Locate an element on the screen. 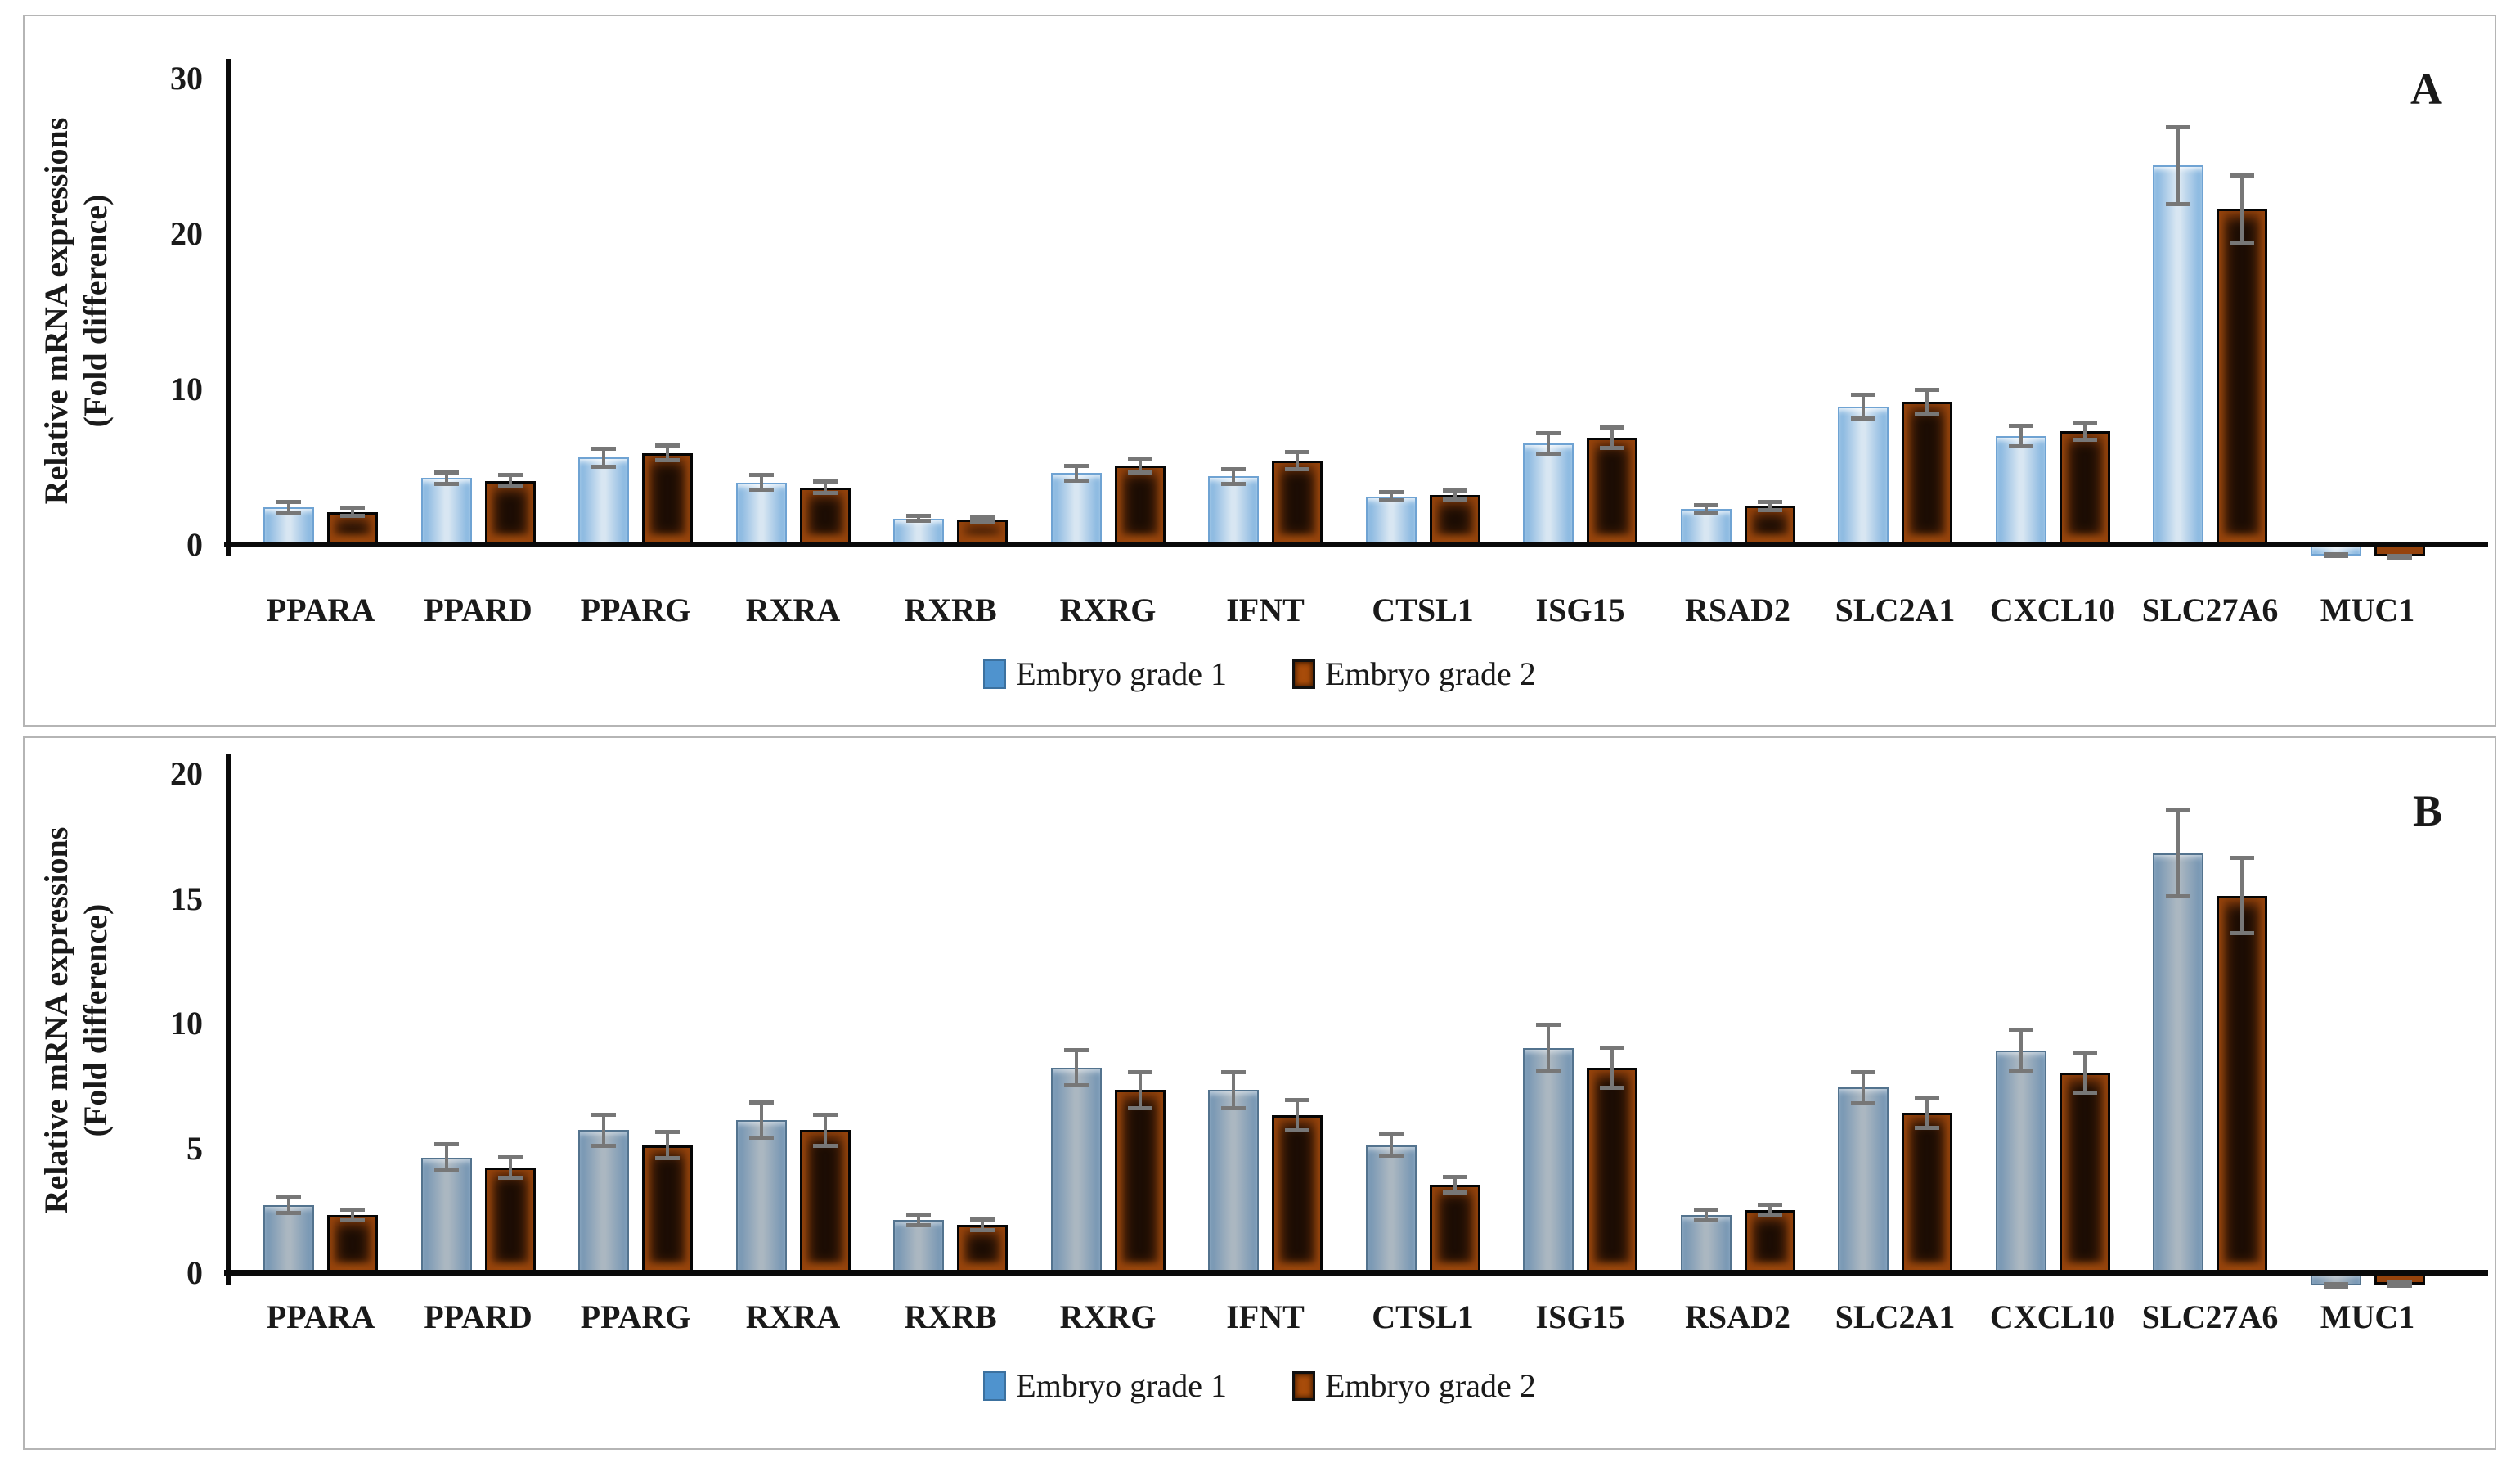  y-axis-title-line1: Relative mRNA expressions is located at coordinates (56, 1020).